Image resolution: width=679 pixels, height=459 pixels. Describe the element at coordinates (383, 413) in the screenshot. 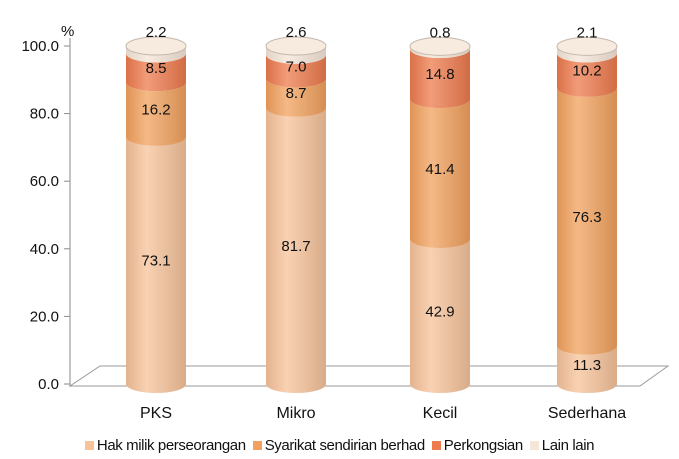

I see `x-axis: PKS Mikro Kecil Sederhana` at that location.